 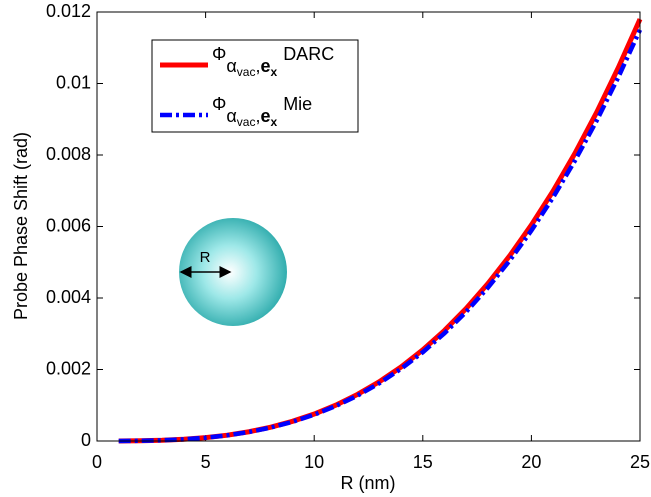 What do you see at coordinates (273, 61) in the screenshot?
I see `legend-label: Φαvac,ex DARC` at bounding box center [273, 61].